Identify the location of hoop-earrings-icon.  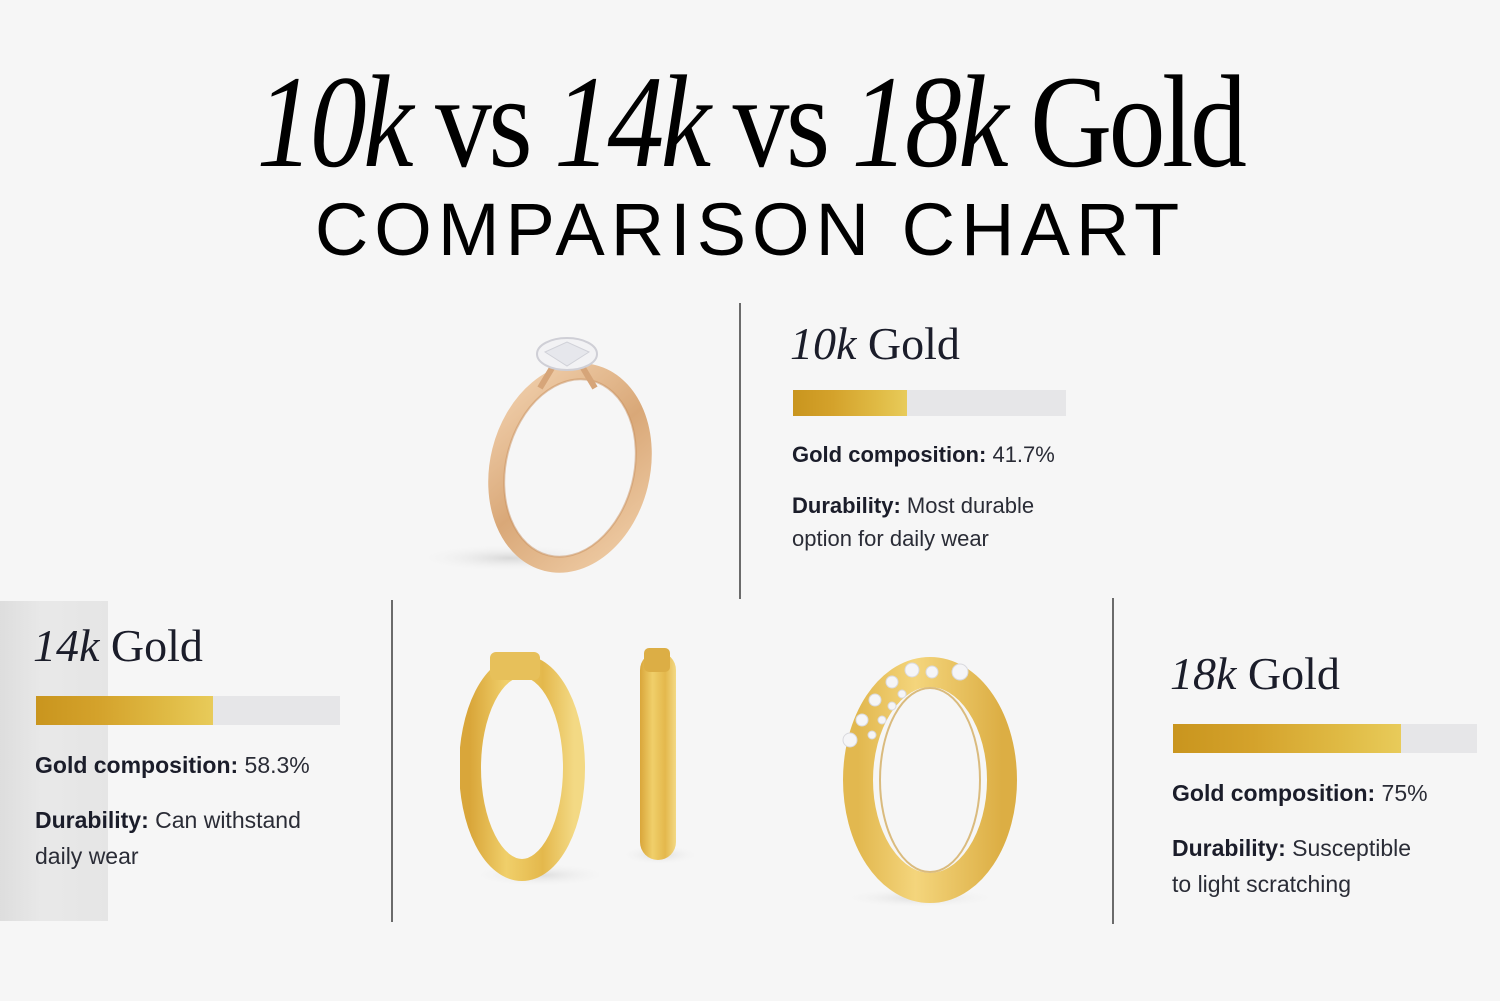
(579, 767).